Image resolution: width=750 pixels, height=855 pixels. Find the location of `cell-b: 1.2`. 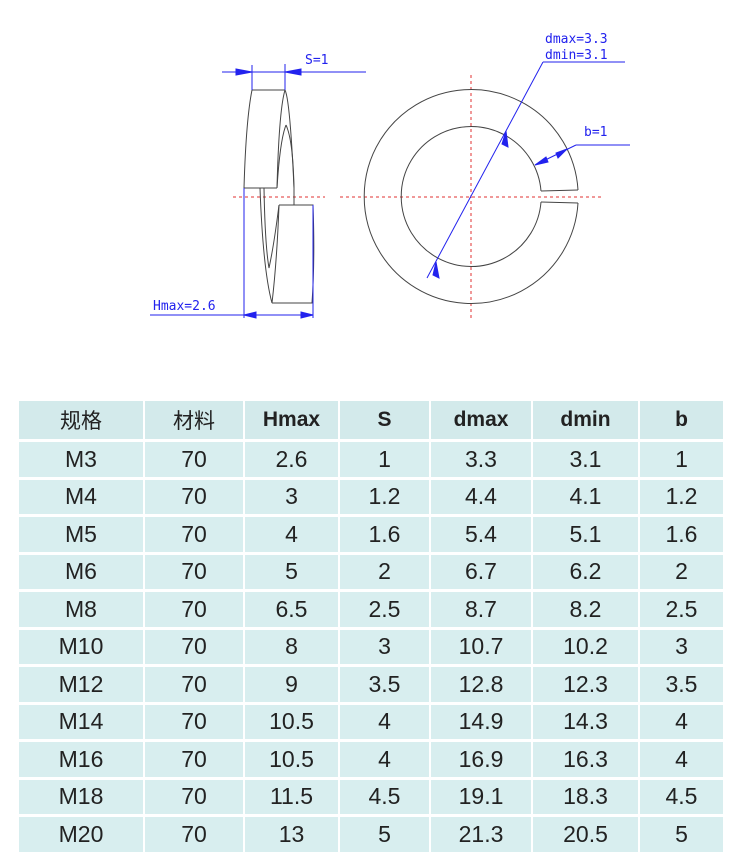

cell-b: 1.2 is located at coordinates (681, 496).